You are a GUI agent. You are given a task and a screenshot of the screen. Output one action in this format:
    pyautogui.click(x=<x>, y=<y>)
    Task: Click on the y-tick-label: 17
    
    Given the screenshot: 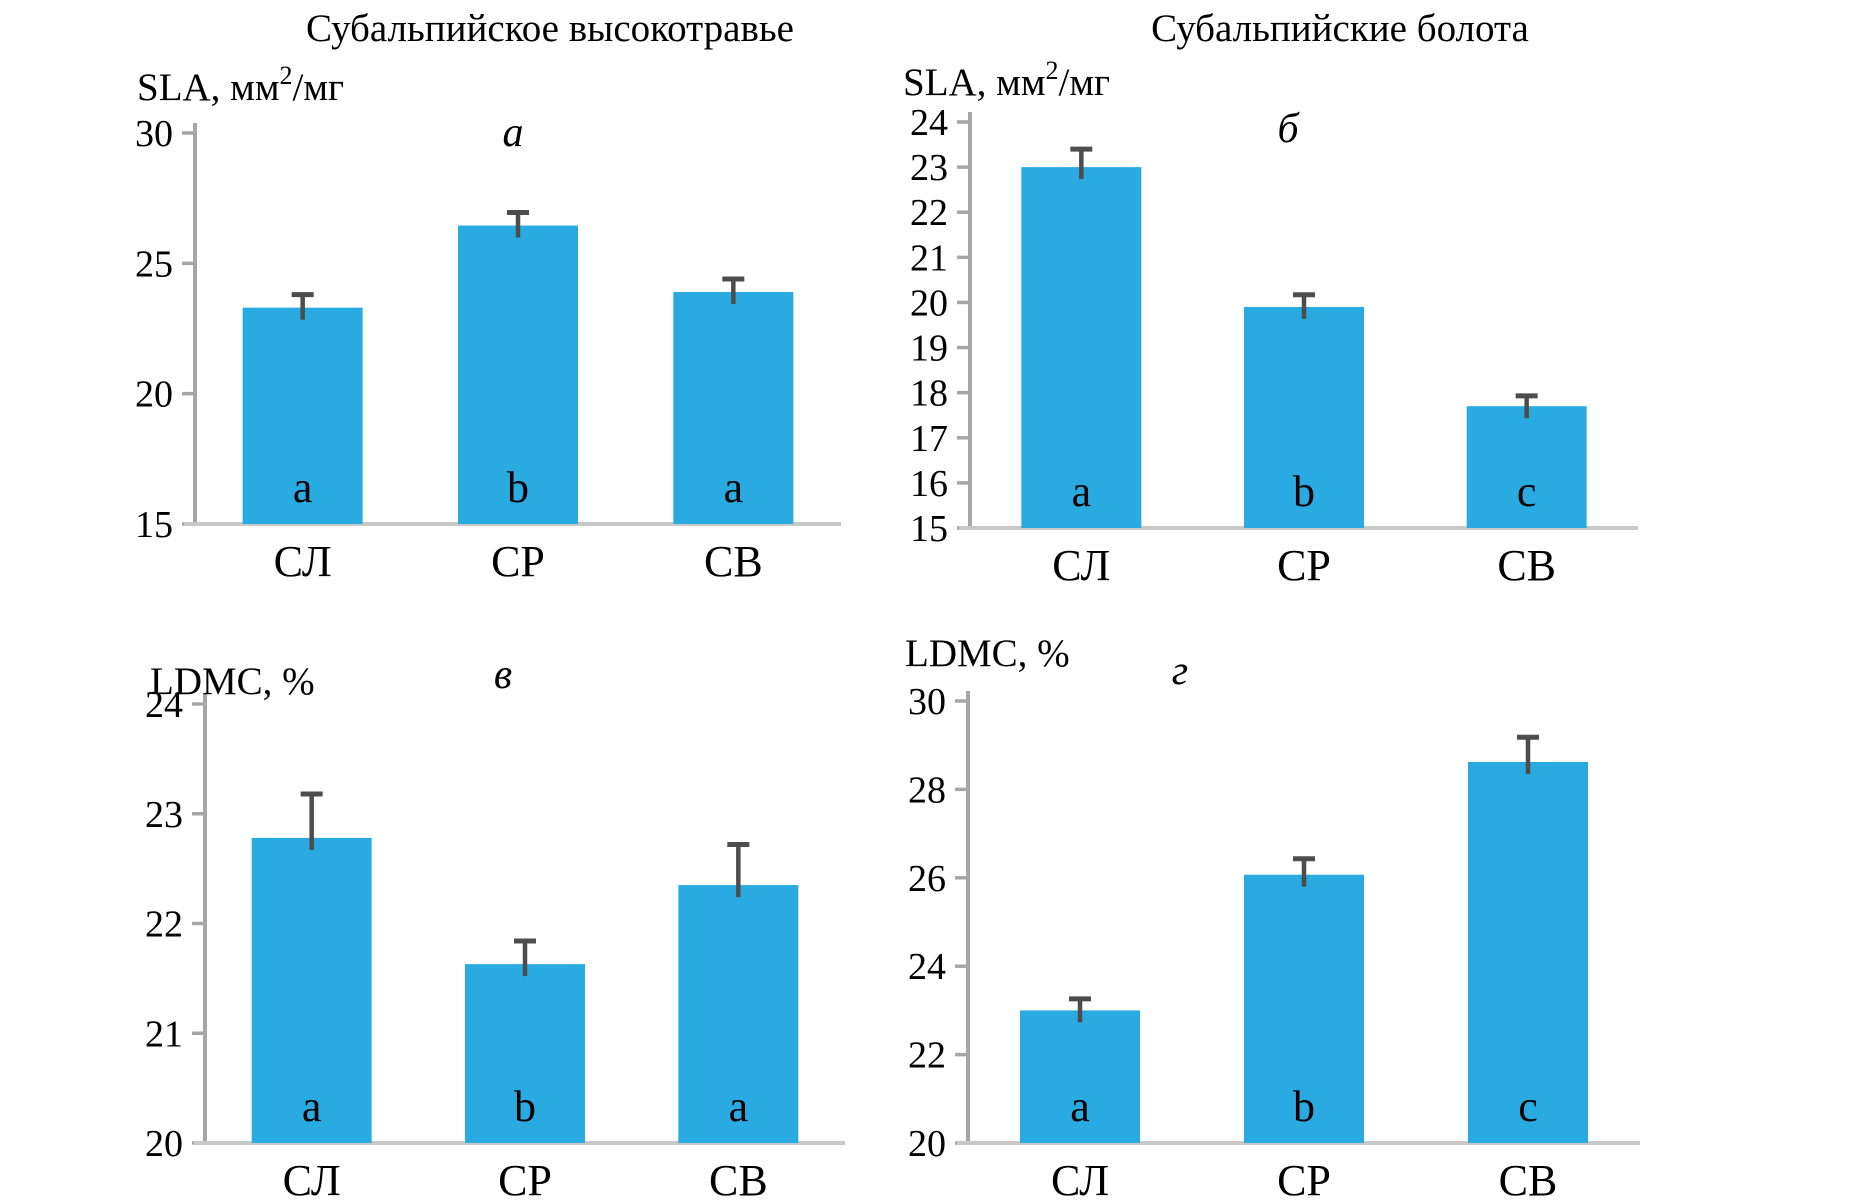 What is the action you would take?
    pyautogui.click(x=929, y=439)
    